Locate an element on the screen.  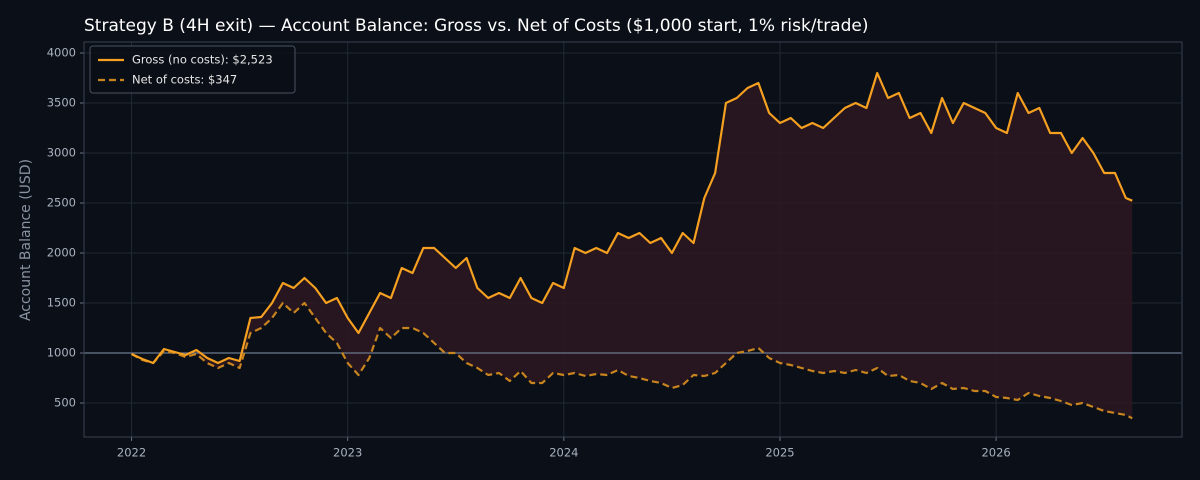
legend-label: Net of costs: $347 is located at coordinates (184, 80).